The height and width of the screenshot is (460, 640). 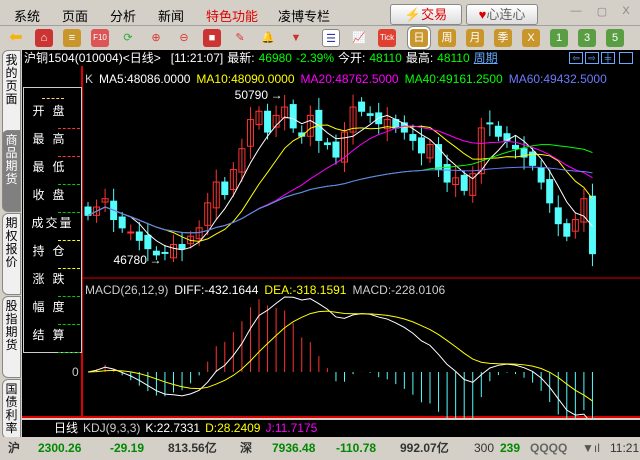 I want to click on heart-icon: ♥, so click(x=482, y=14).